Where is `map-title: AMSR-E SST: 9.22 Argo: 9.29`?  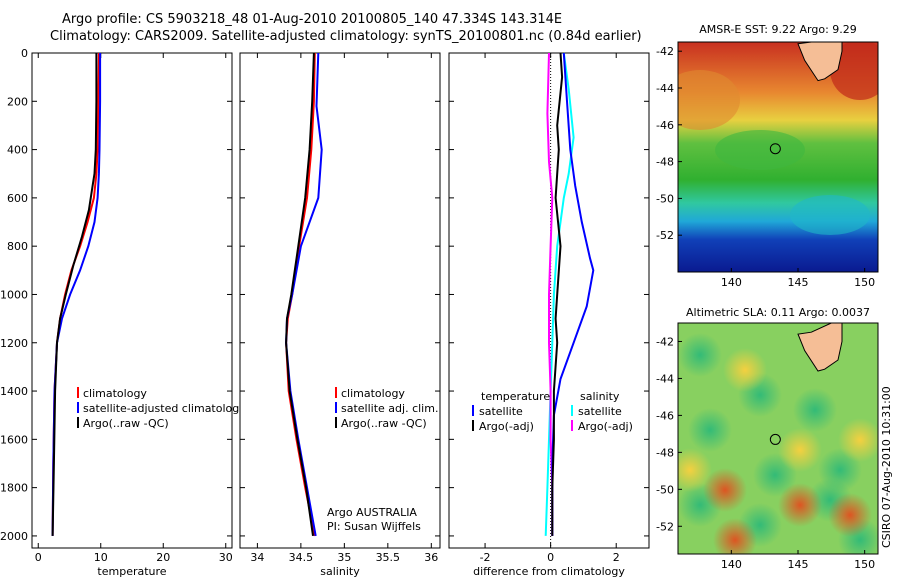
map-title: AMSR-E SST: 9.22 Argo: 9.29 is located at coordinates (778, 29).